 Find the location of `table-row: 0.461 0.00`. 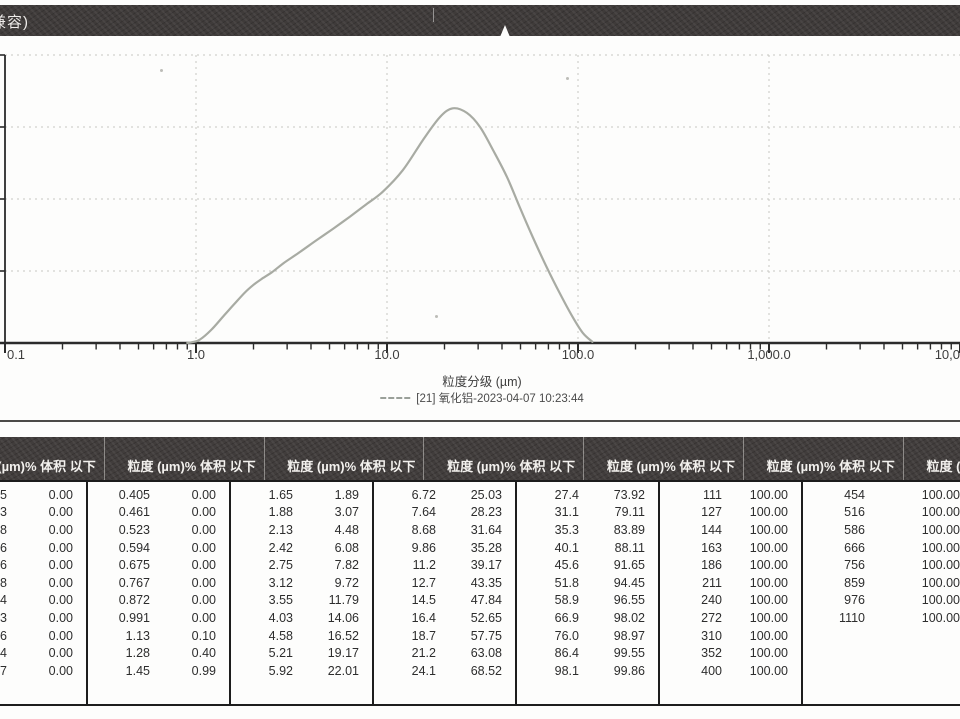

table-row: 0.461 0.00 is located at coordinates (158, 513).